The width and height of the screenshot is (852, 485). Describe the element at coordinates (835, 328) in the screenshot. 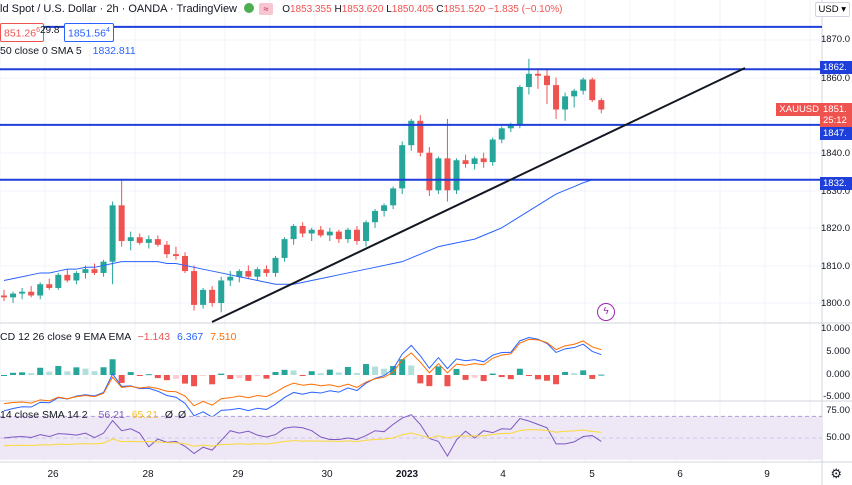

I see `macd-tick: 10.000` at that location.